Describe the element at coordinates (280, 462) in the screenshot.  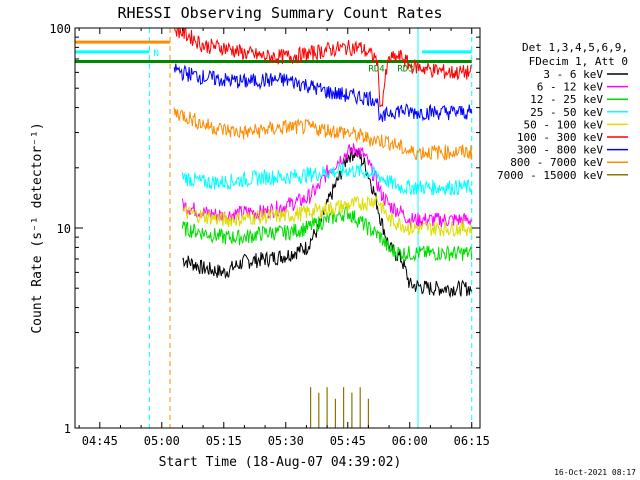
I see `x-axis-label: Start Time (18-Aug-07 04:39:02)` at that location.